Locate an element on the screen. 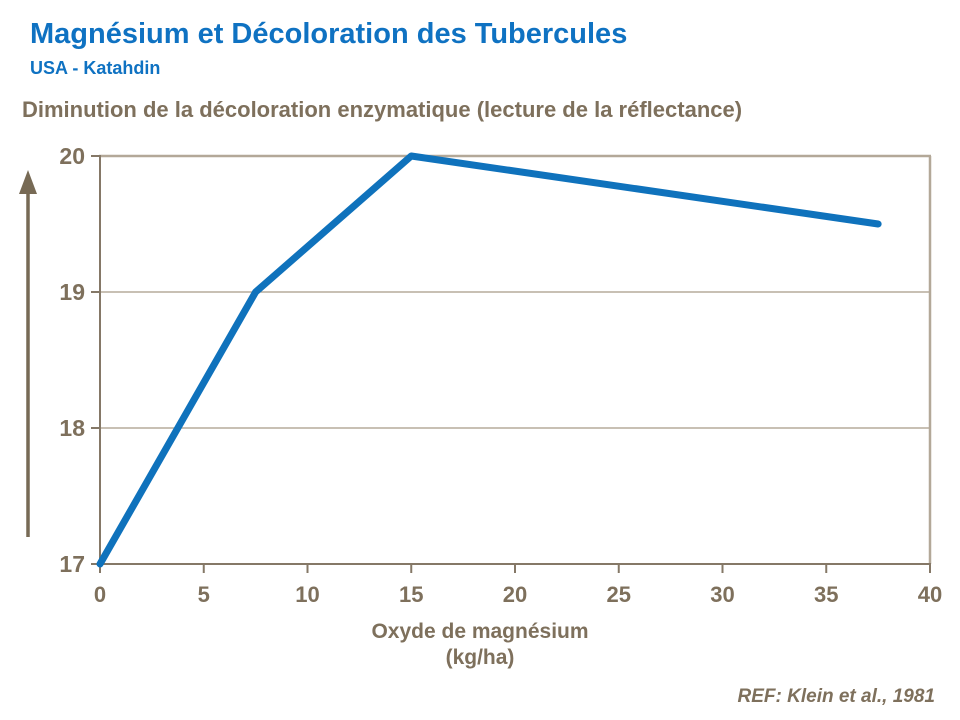 The image size is (960, 720). x-tick-label: 0 is located at coordinates (100, 594).